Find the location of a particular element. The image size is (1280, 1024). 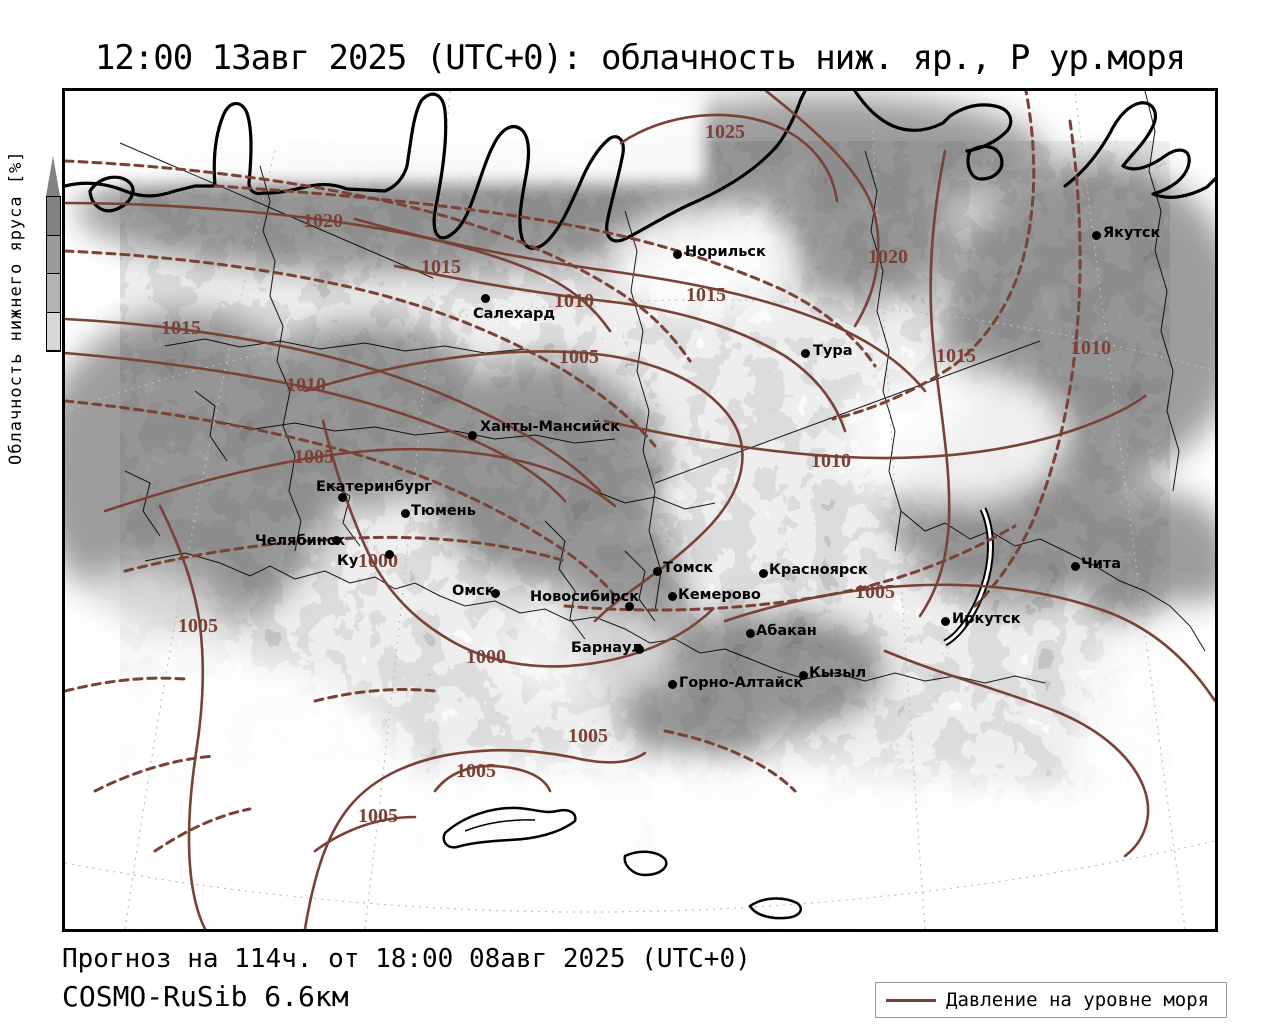

legend: Давление на уровне моря is located at coordinates (1051, 1000).